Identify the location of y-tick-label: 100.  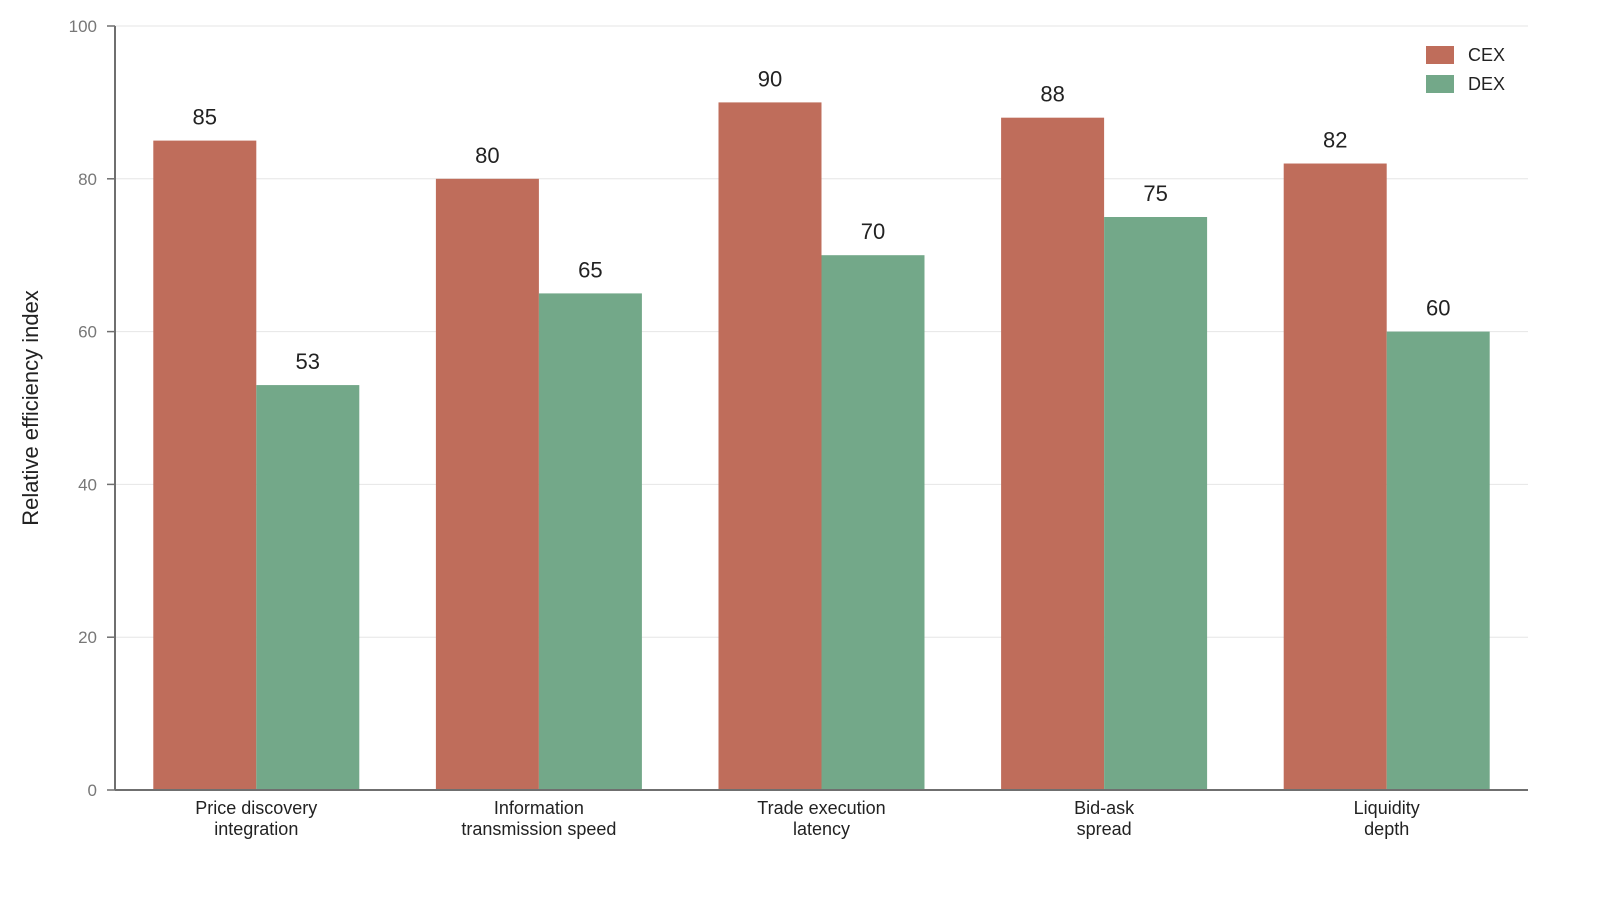
(83, 26).